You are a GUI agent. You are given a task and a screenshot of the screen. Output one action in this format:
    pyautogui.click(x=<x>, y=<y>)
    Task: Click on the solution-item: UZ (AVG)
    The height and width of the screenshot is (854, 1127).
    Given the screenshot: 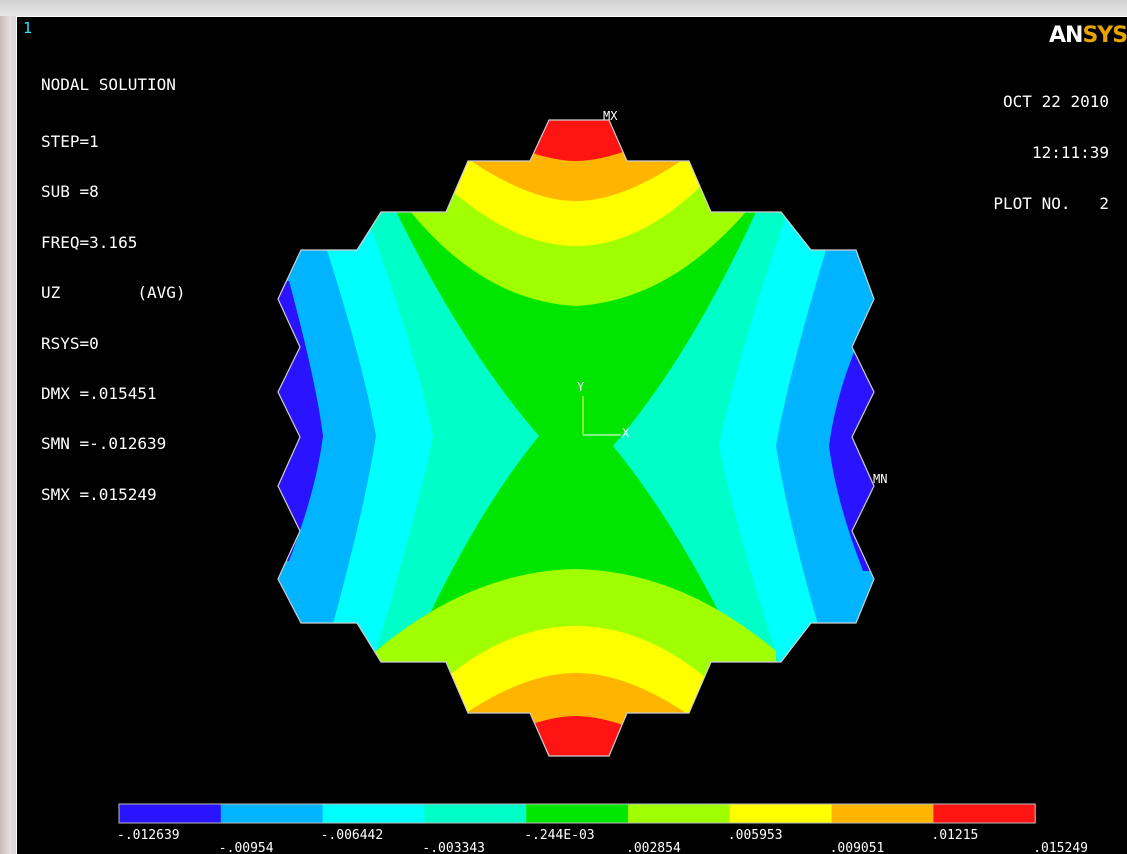 What is the action you would take?
    pyautogui.click(x=113, y=293)
    